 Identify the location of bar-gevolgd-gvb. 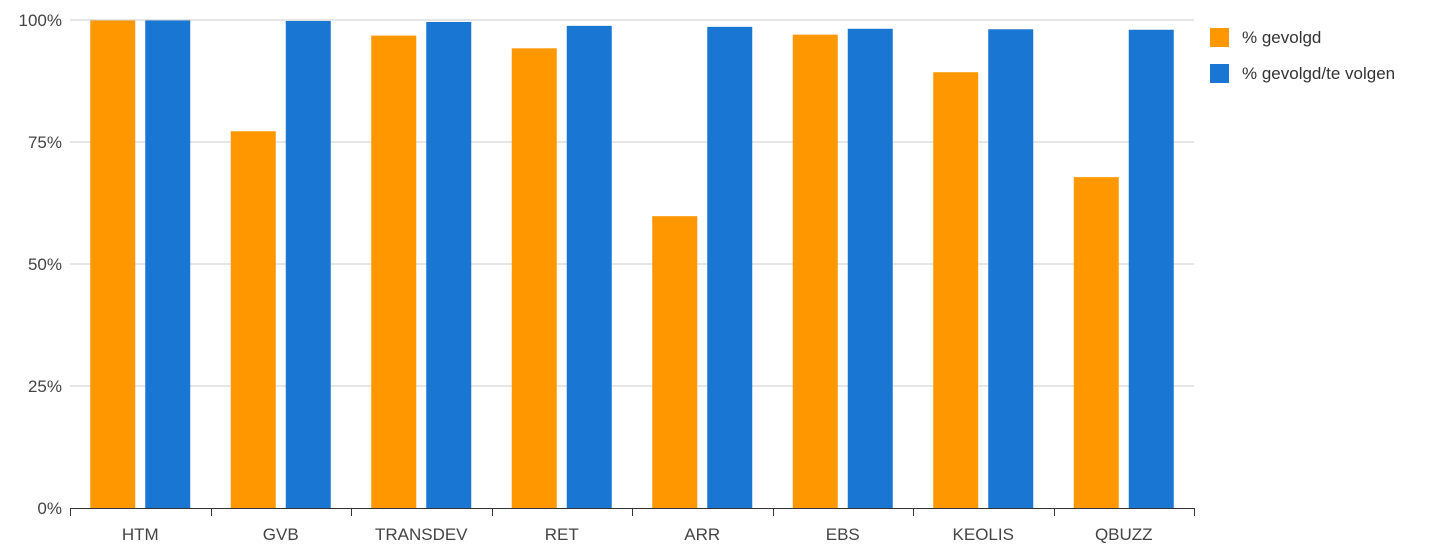
(253, 319).